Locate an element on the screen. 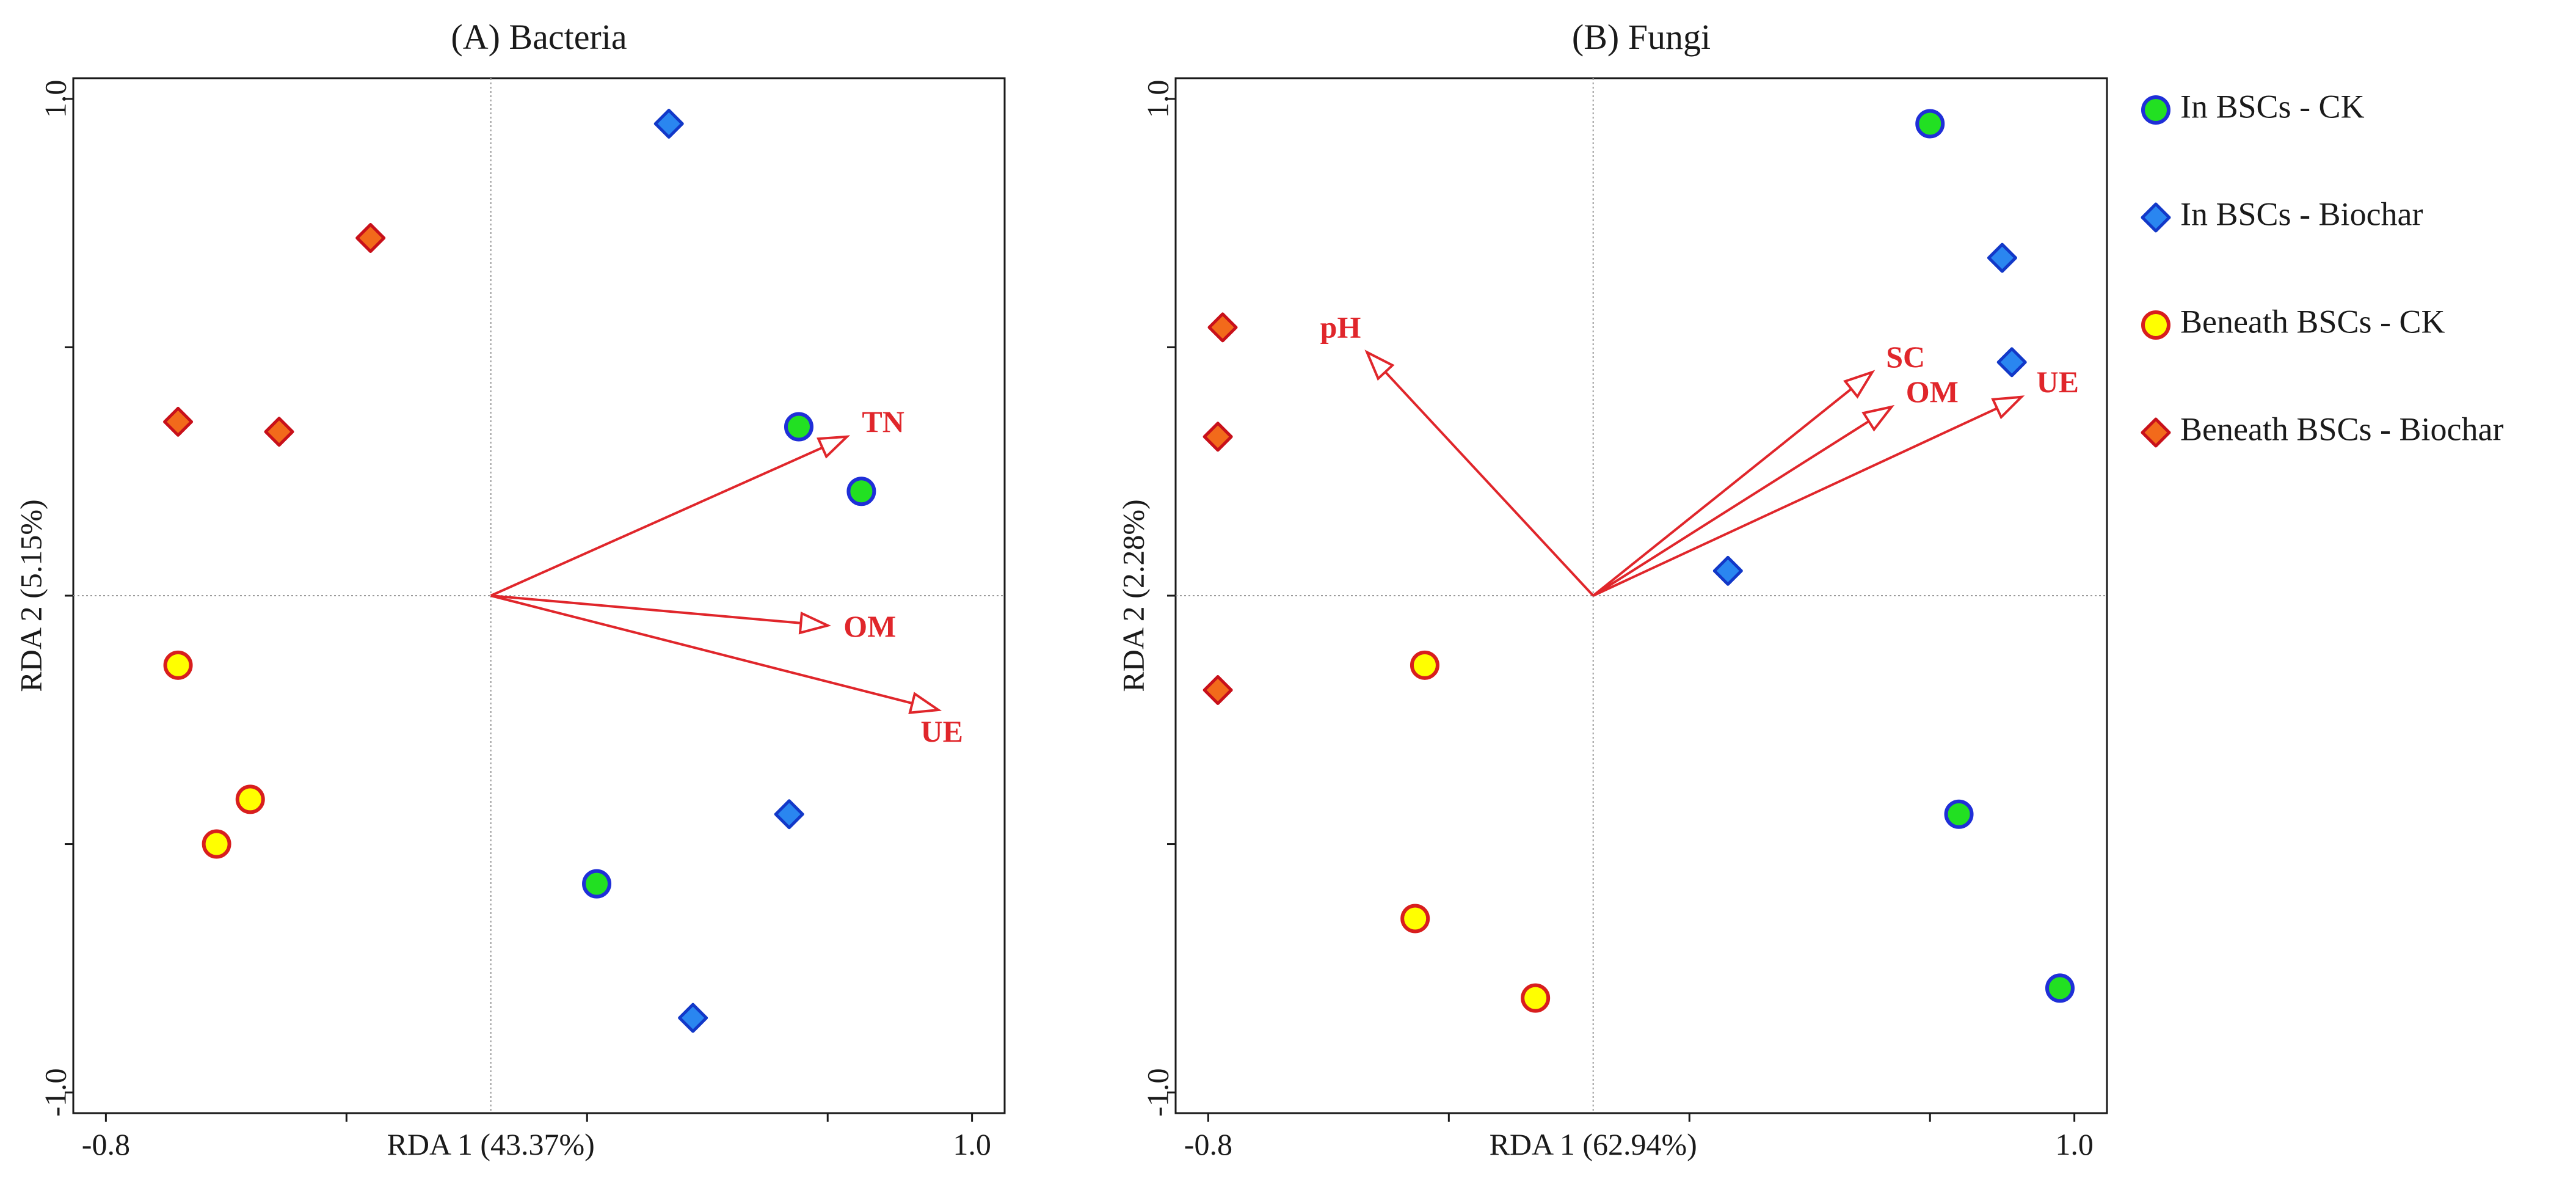  arrow-sc: SC is located at coordinates (1758, 468).